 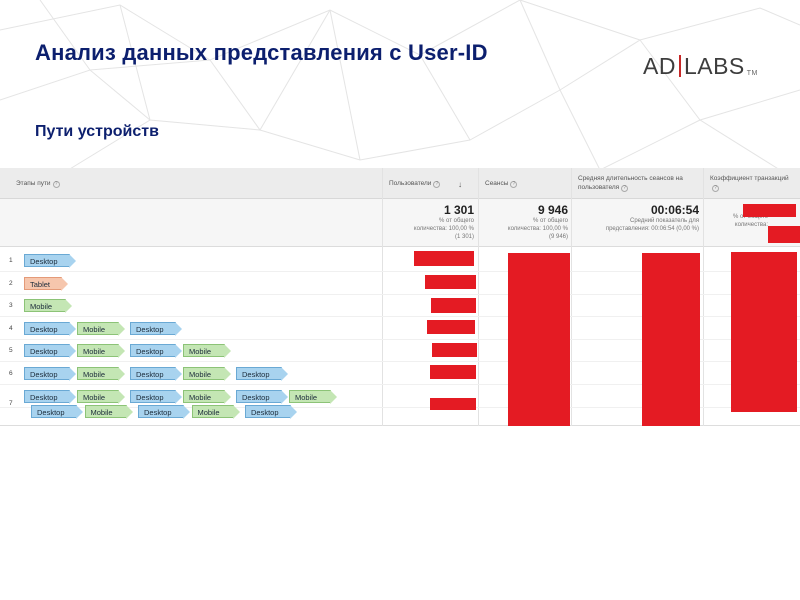 What do you see at coordinates (458, 210) in the screenshot?
I see `users-total-value: 1 301` at bounding box center [458, 210].